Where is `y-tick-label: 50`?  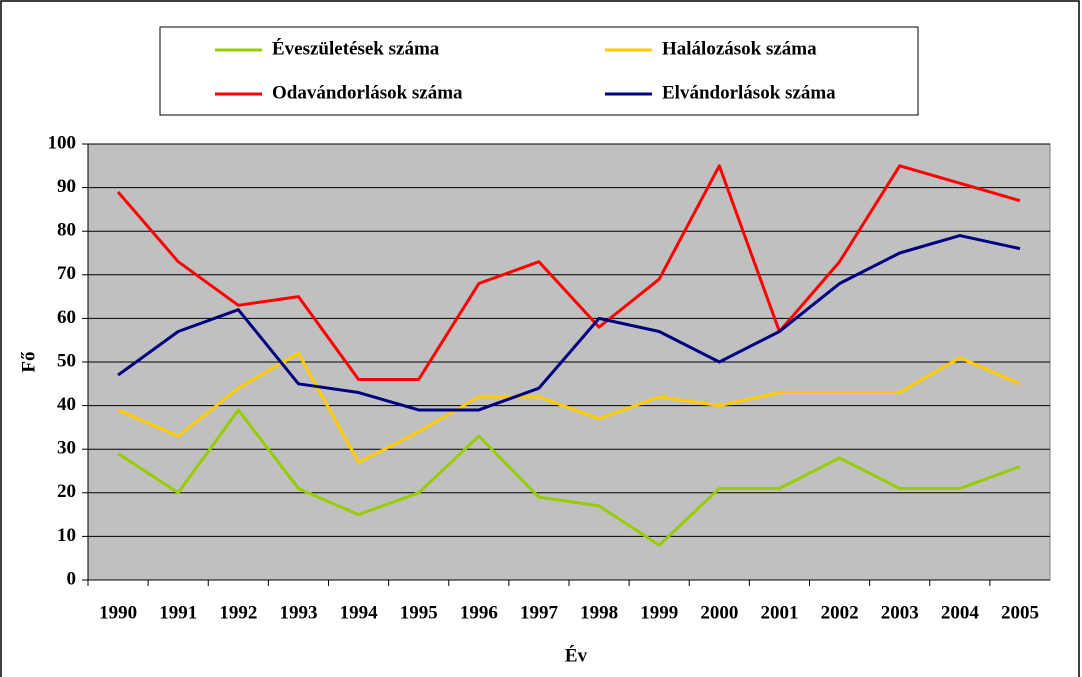
y-tick-label: 50 is located at coordinates (66, 360).